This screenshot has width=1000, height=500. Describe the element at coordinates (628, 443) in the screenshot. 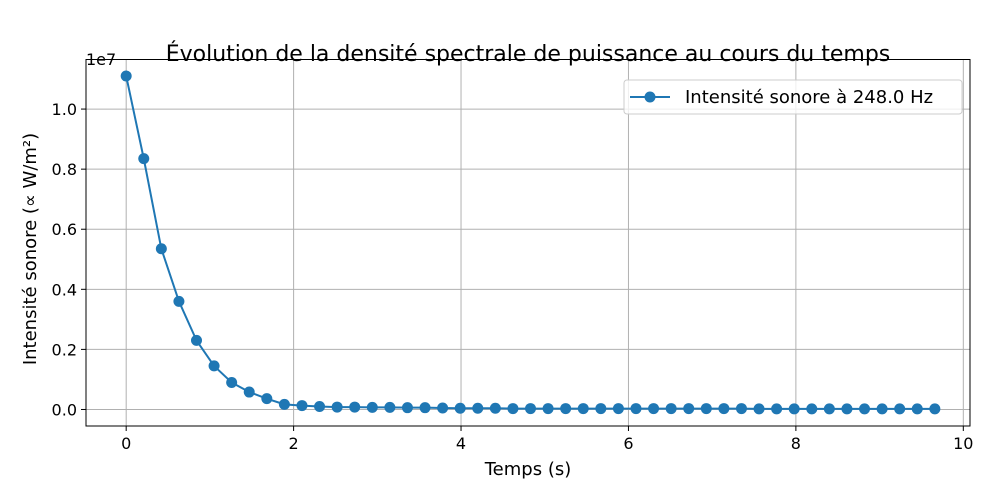

I see `x-tick-label: 6` at that location.